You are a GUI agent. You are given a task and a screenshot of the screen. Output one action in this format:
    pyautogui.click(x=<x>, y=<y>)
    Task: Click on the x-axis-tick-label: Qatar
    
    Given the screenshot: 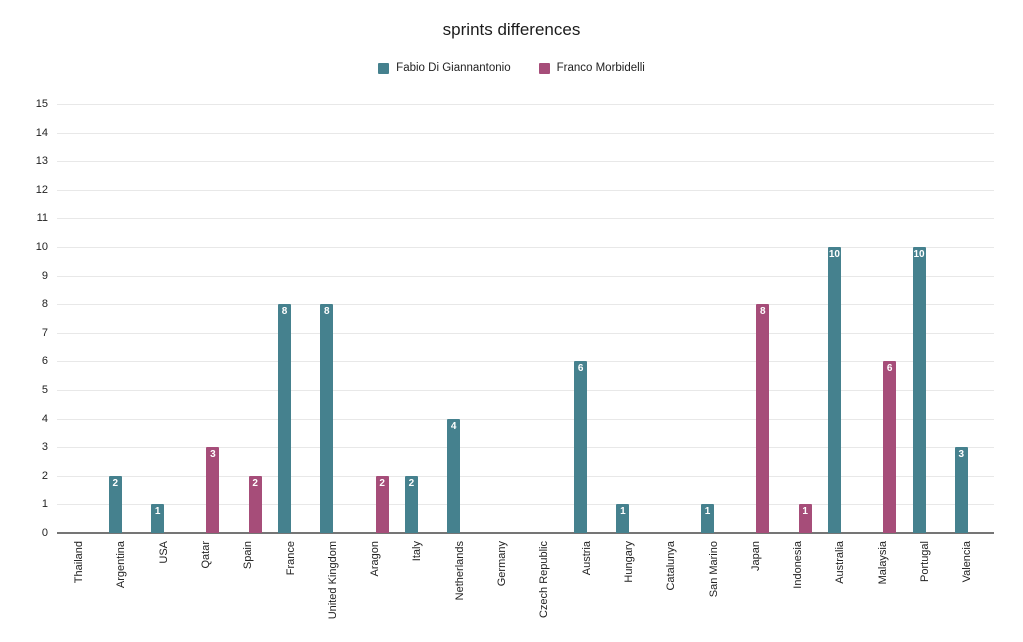 What is the action you would take?
    pyautogui.click(x=205, y=555)
    